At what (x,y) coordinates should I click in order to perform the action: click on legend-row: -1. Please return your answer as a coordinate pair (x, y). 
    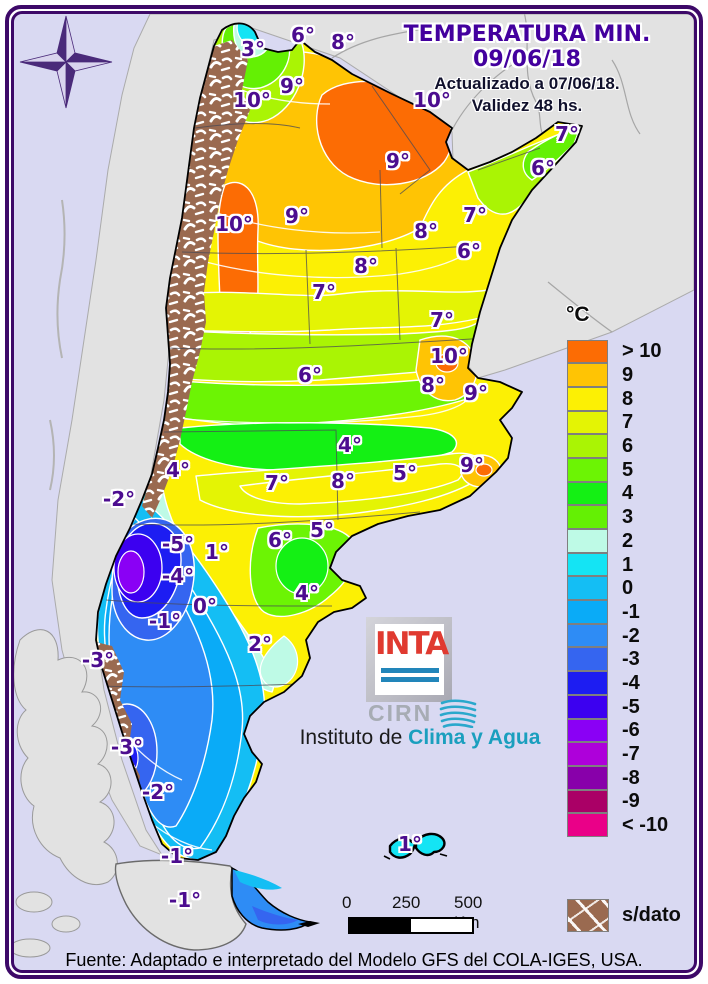
    Looking at the image, I should click on (617, 612).